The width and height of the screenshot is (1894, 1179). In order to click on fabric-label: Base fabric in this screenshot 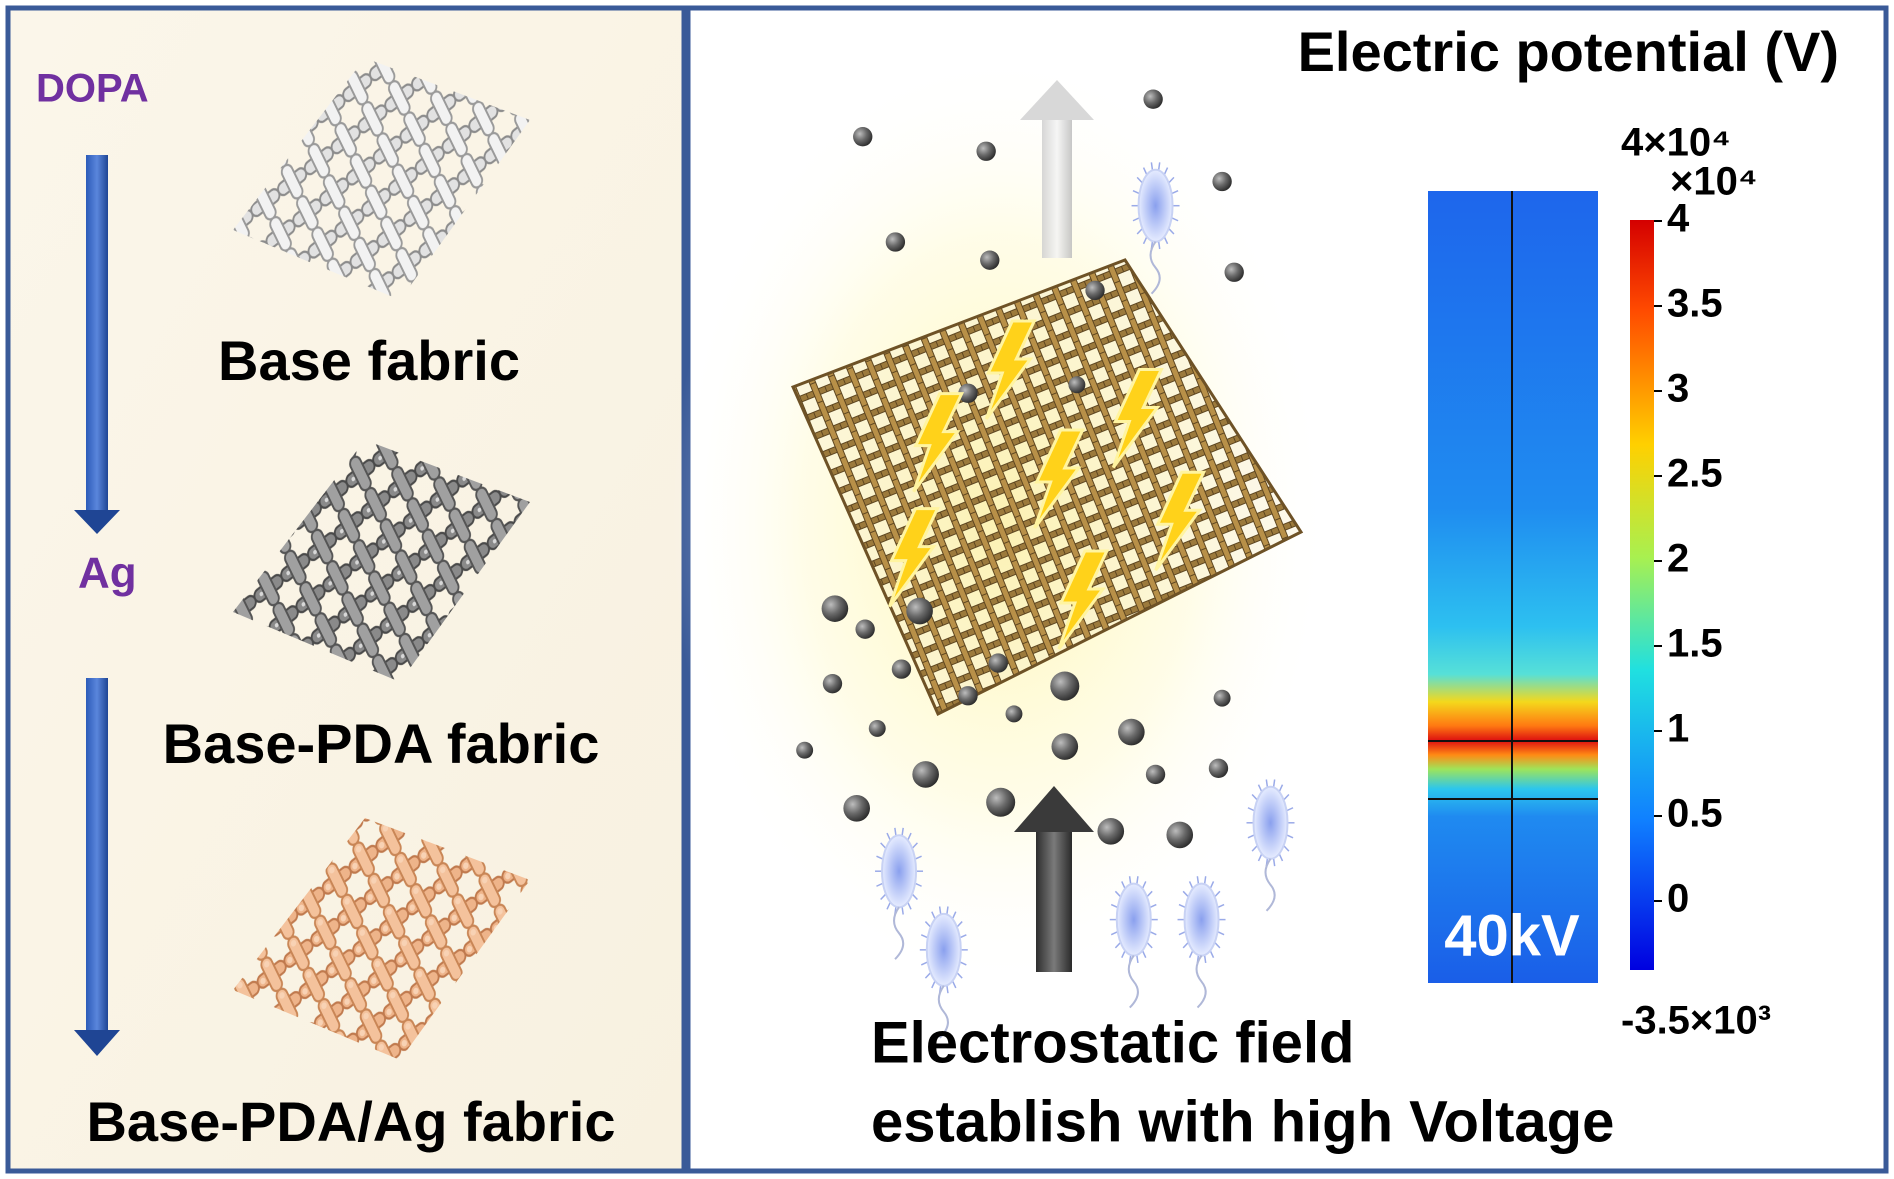, I will do `click(369, 360)`.